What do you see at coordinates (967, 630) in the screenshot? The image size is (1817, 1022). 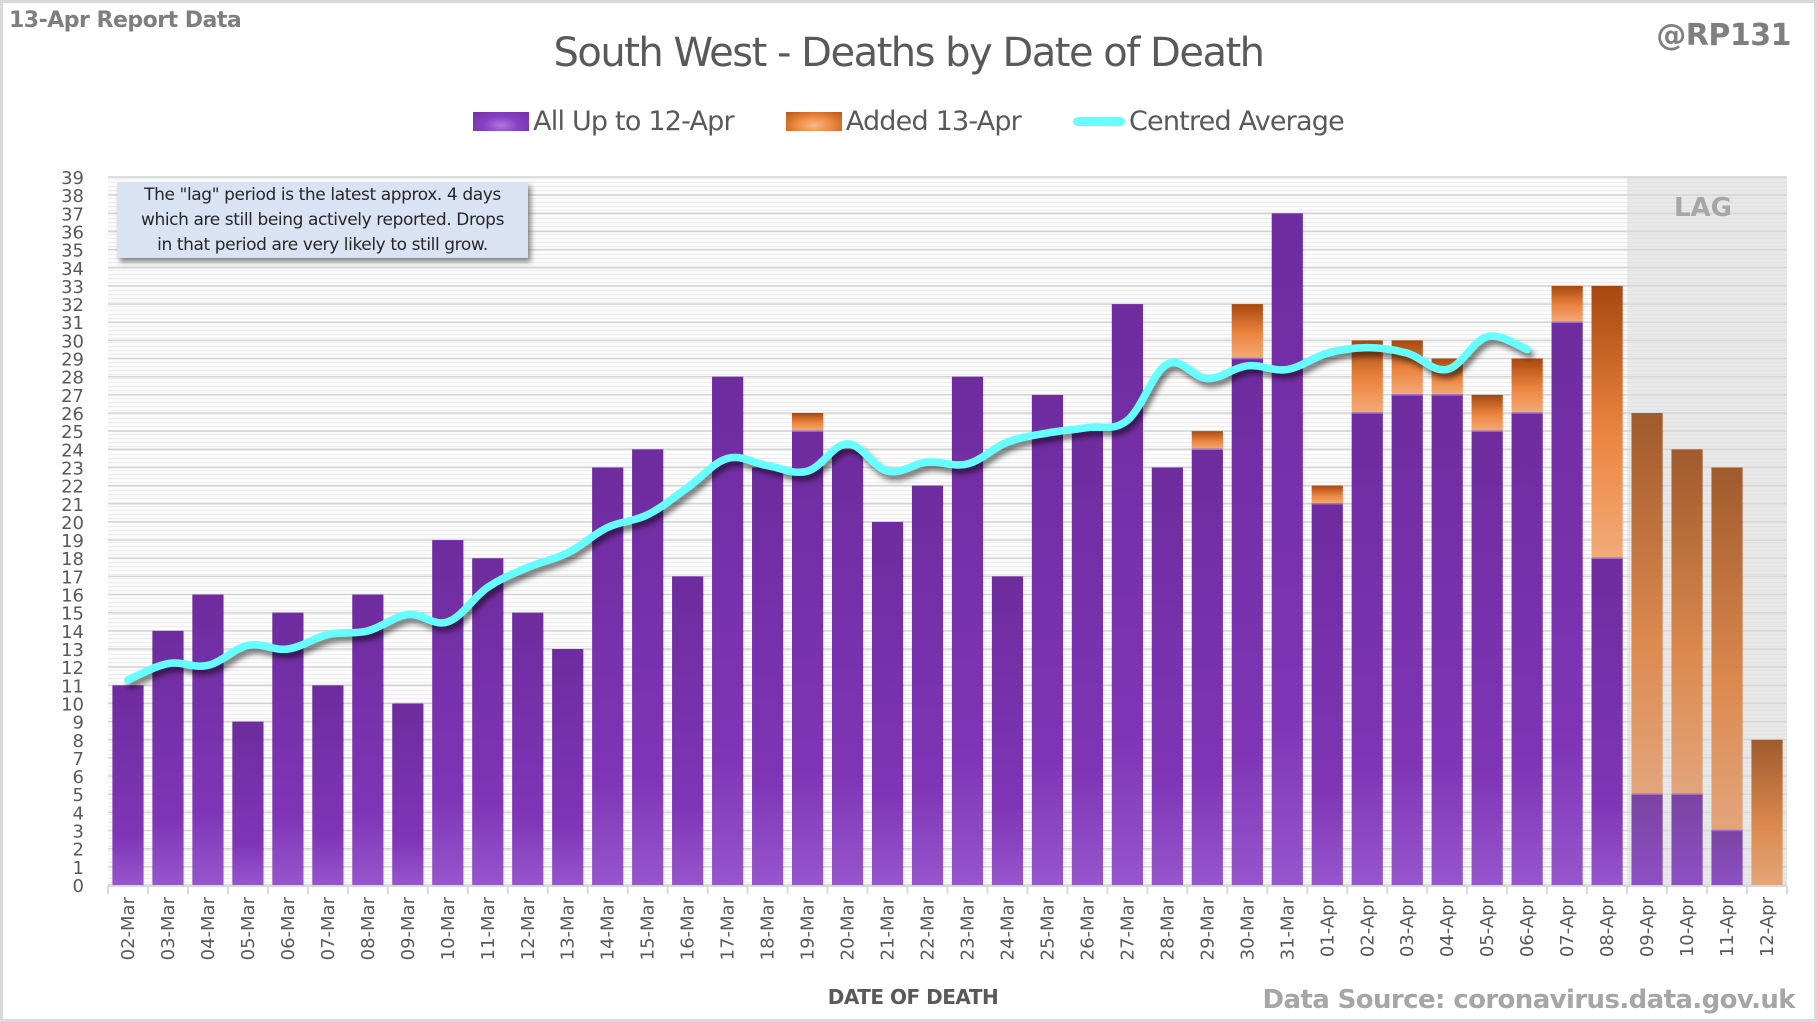 I see `bar-all-up-to-23-Mar` at bounding box center [967, 630].